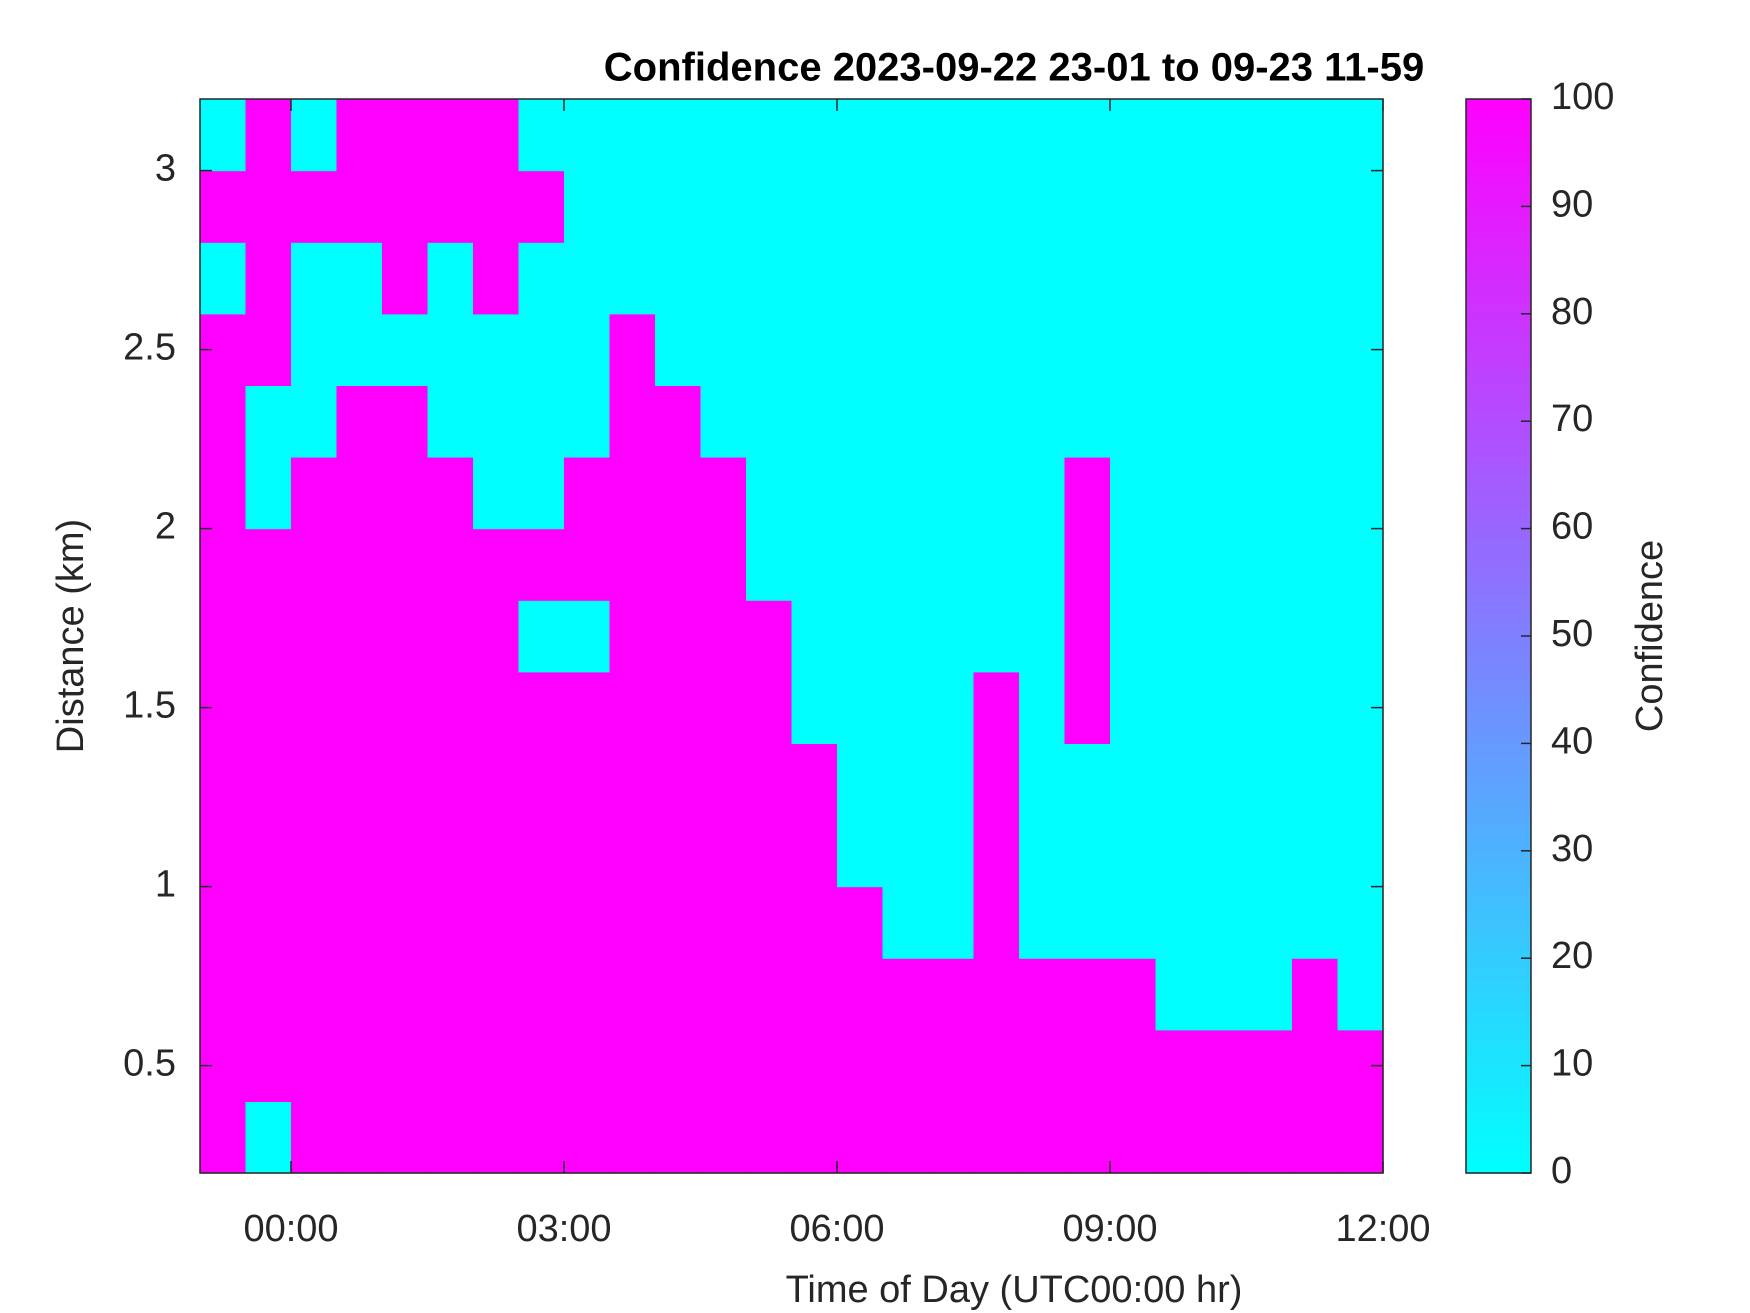 The width and height of the screenshot is (1750, 1313). I want to click on y-tick-label: 2, so click(165, 527).